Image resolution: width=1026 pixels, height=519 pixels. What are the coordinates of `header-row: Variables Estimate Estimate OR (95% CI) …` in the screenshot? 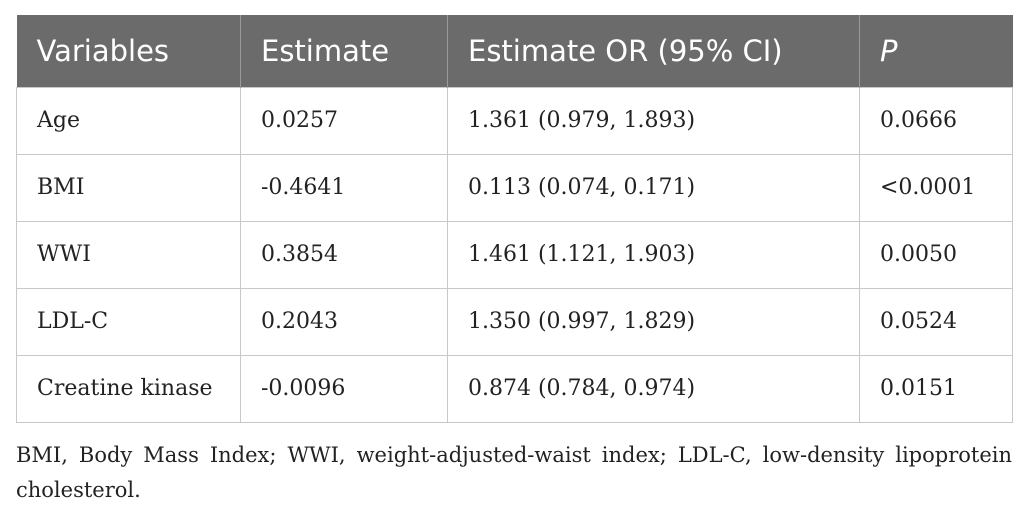 It's located at (514, 51).